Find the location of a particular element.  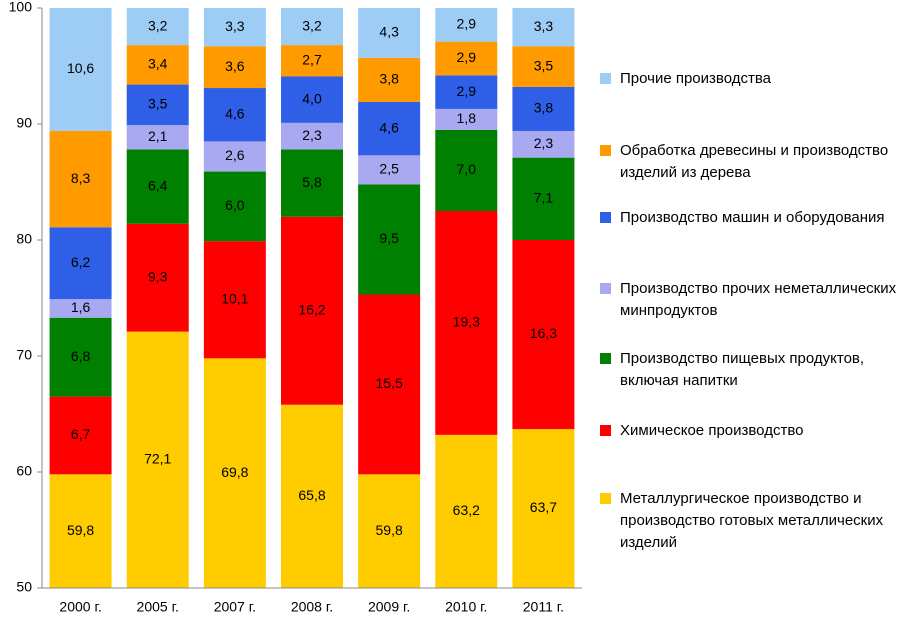

legend-item: Производство машин и оборудования is located at coordinates (750, 218).